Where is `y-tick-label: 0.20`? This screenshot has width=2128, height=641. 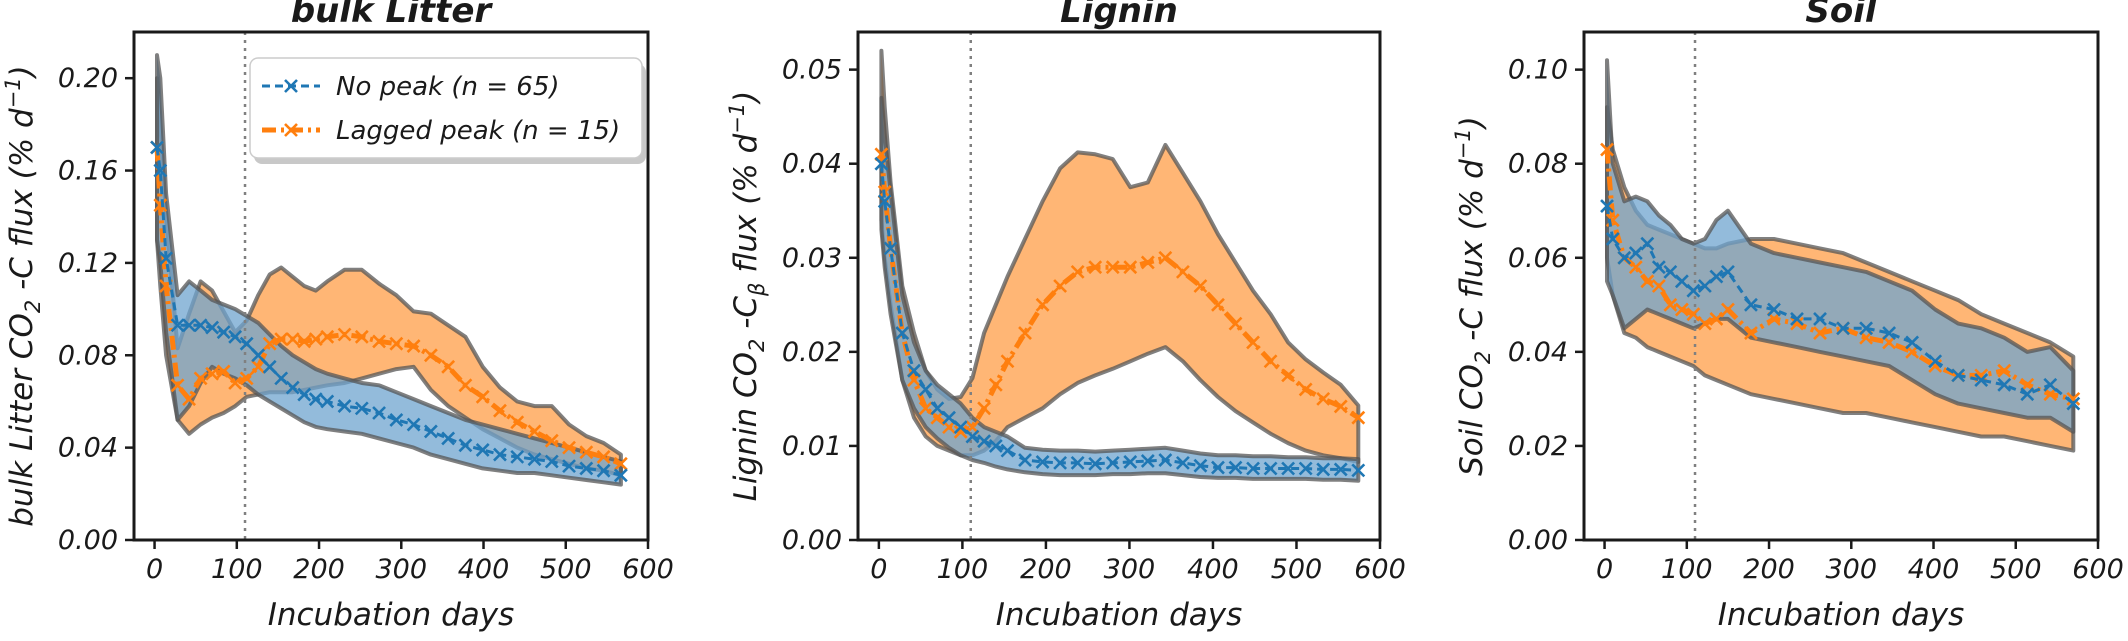
y-tick-label: 0.20 is located at coordinates (88, 78).